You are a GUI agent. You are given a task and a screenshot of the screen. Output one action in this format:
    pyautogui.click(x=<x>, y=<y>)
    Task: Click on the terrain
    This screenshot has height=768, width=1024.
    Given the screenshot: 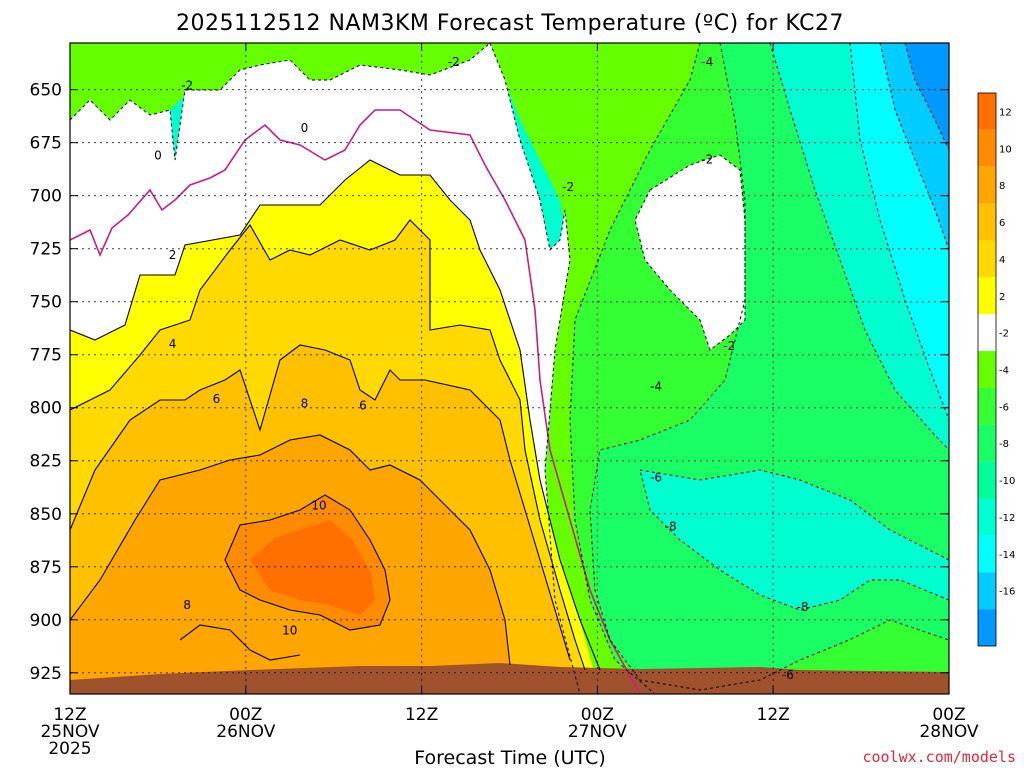 What is the action you would take?
    pyautogui.click(x=509, y=678)
    